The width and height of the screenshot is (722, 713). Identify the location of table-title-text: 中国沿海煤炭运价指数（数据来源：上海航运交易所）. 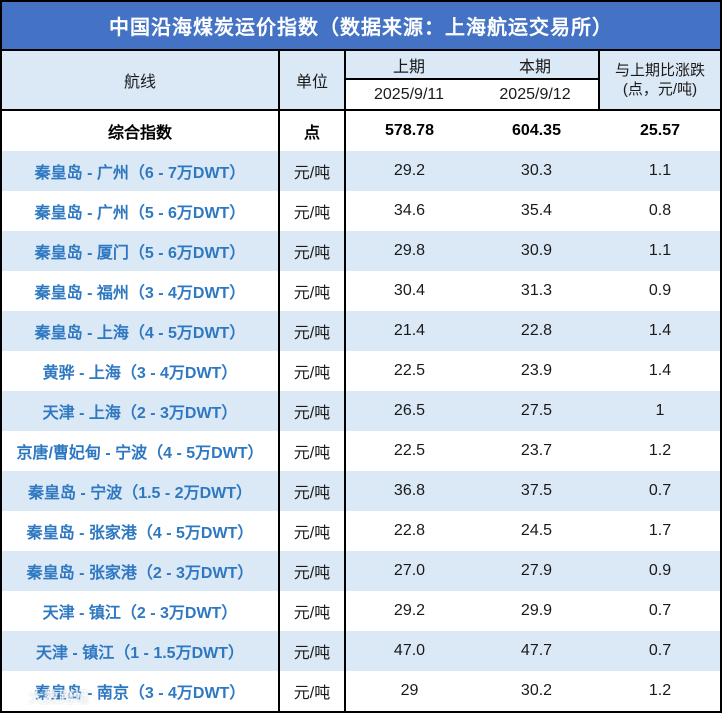
(361, 28).